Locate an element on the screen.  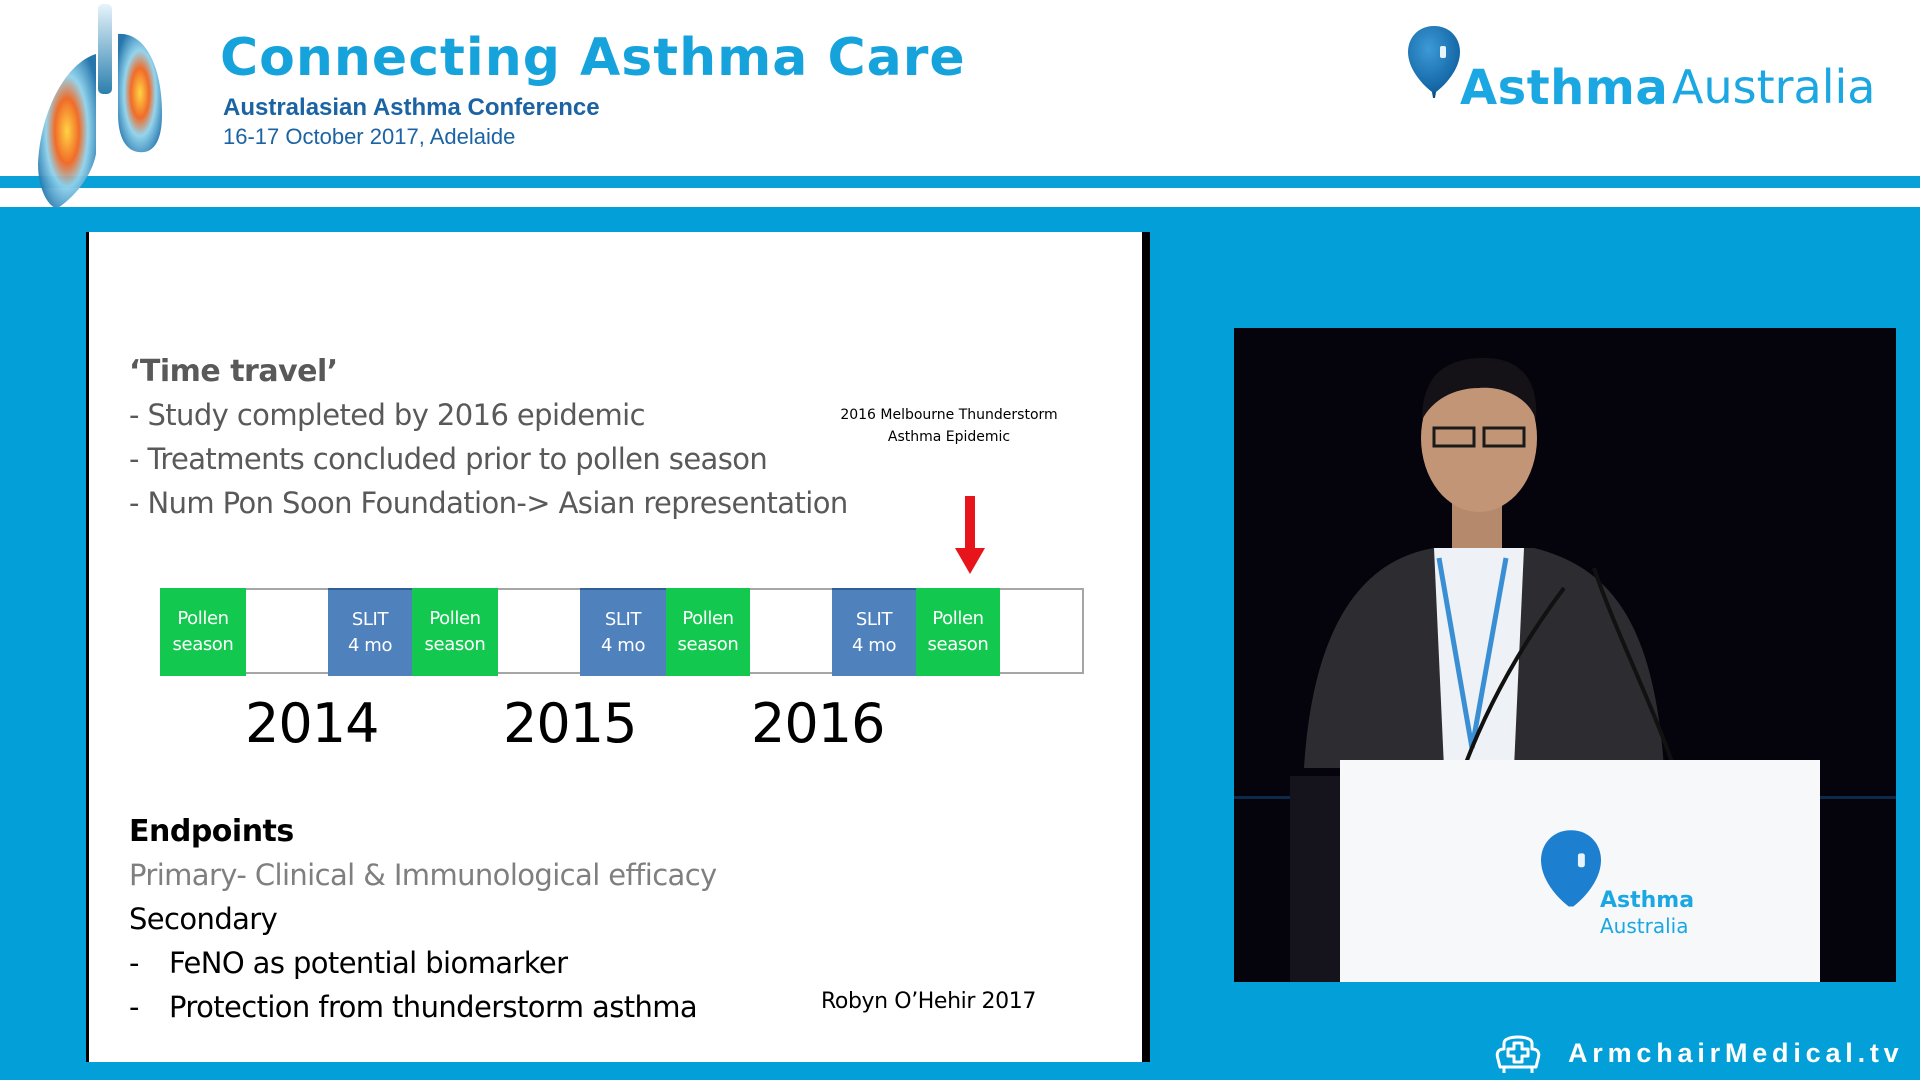
podium-balloon-icon is located at coordinates (1571, 868).